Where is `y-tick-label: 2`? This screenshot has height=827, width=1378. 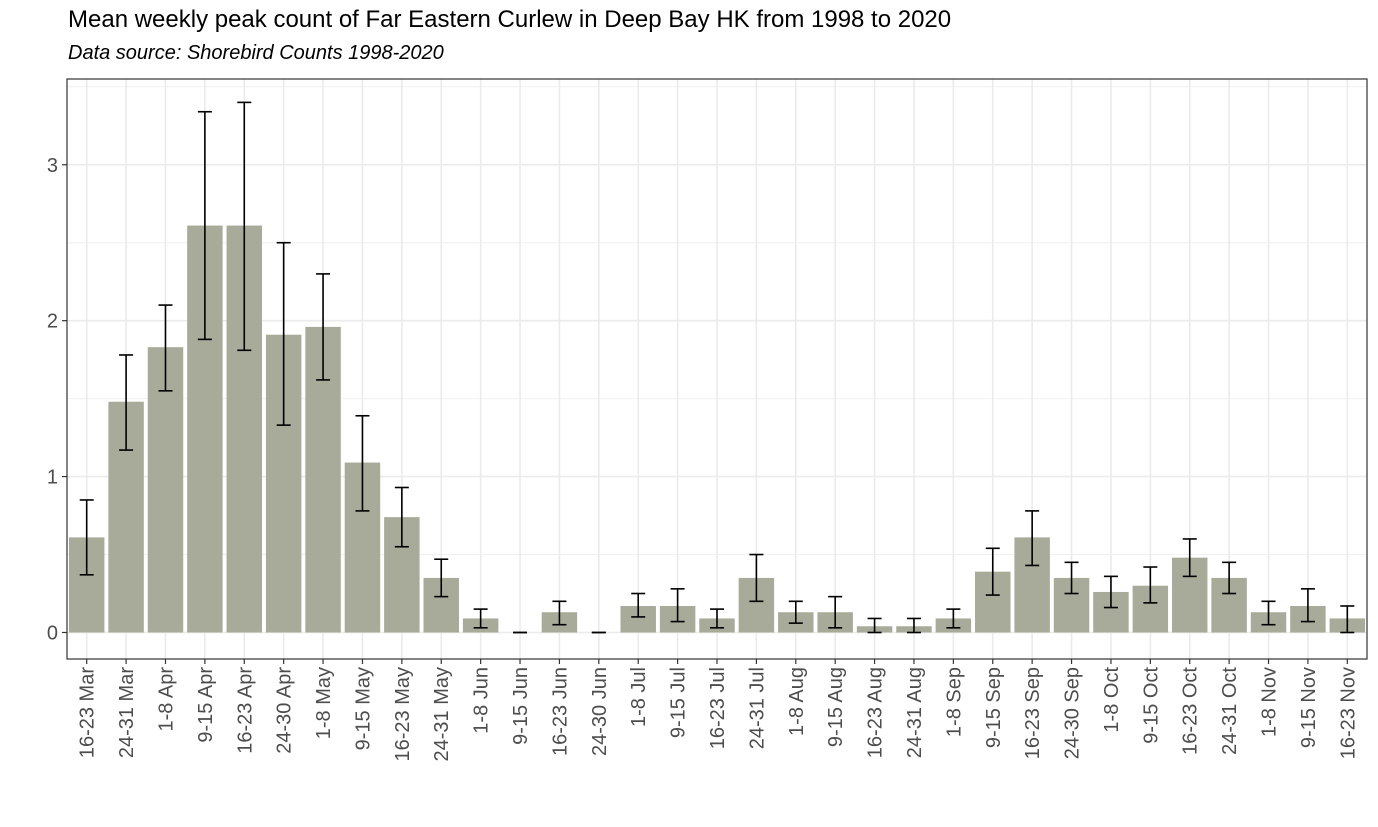 y-tick-label: 2 is located at coordinates (52, 322).